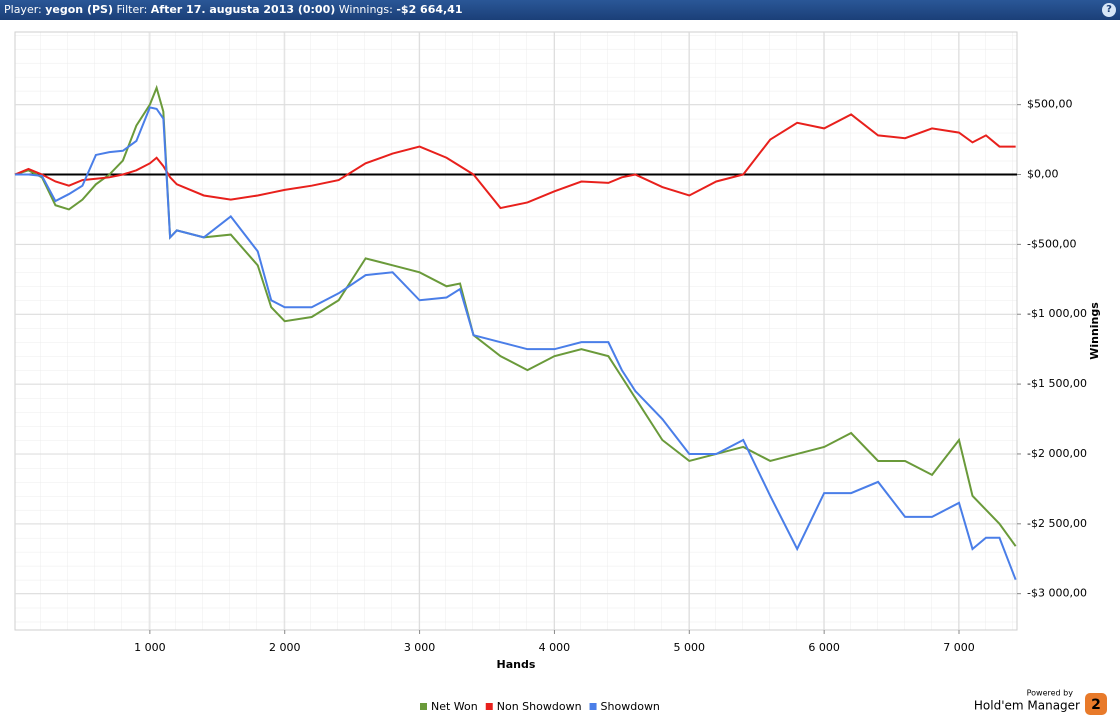  I want to click on player-value: yegon (PS), so click(79, 9).